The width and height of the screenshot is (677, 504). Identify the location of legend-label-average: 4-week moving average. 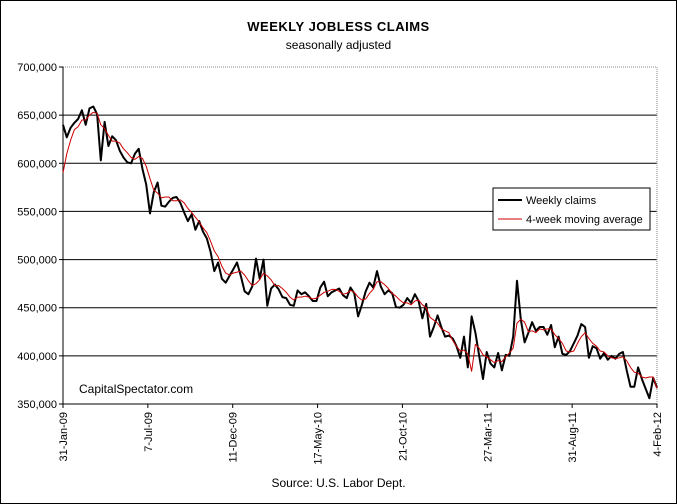
(584, 220).